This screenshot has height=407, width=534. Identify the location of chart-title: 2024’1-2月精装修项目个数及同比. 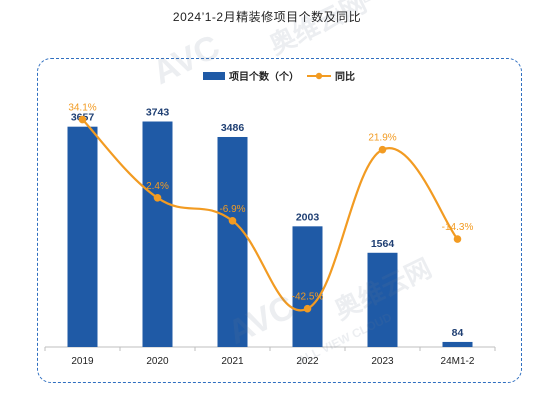
(267, 17).